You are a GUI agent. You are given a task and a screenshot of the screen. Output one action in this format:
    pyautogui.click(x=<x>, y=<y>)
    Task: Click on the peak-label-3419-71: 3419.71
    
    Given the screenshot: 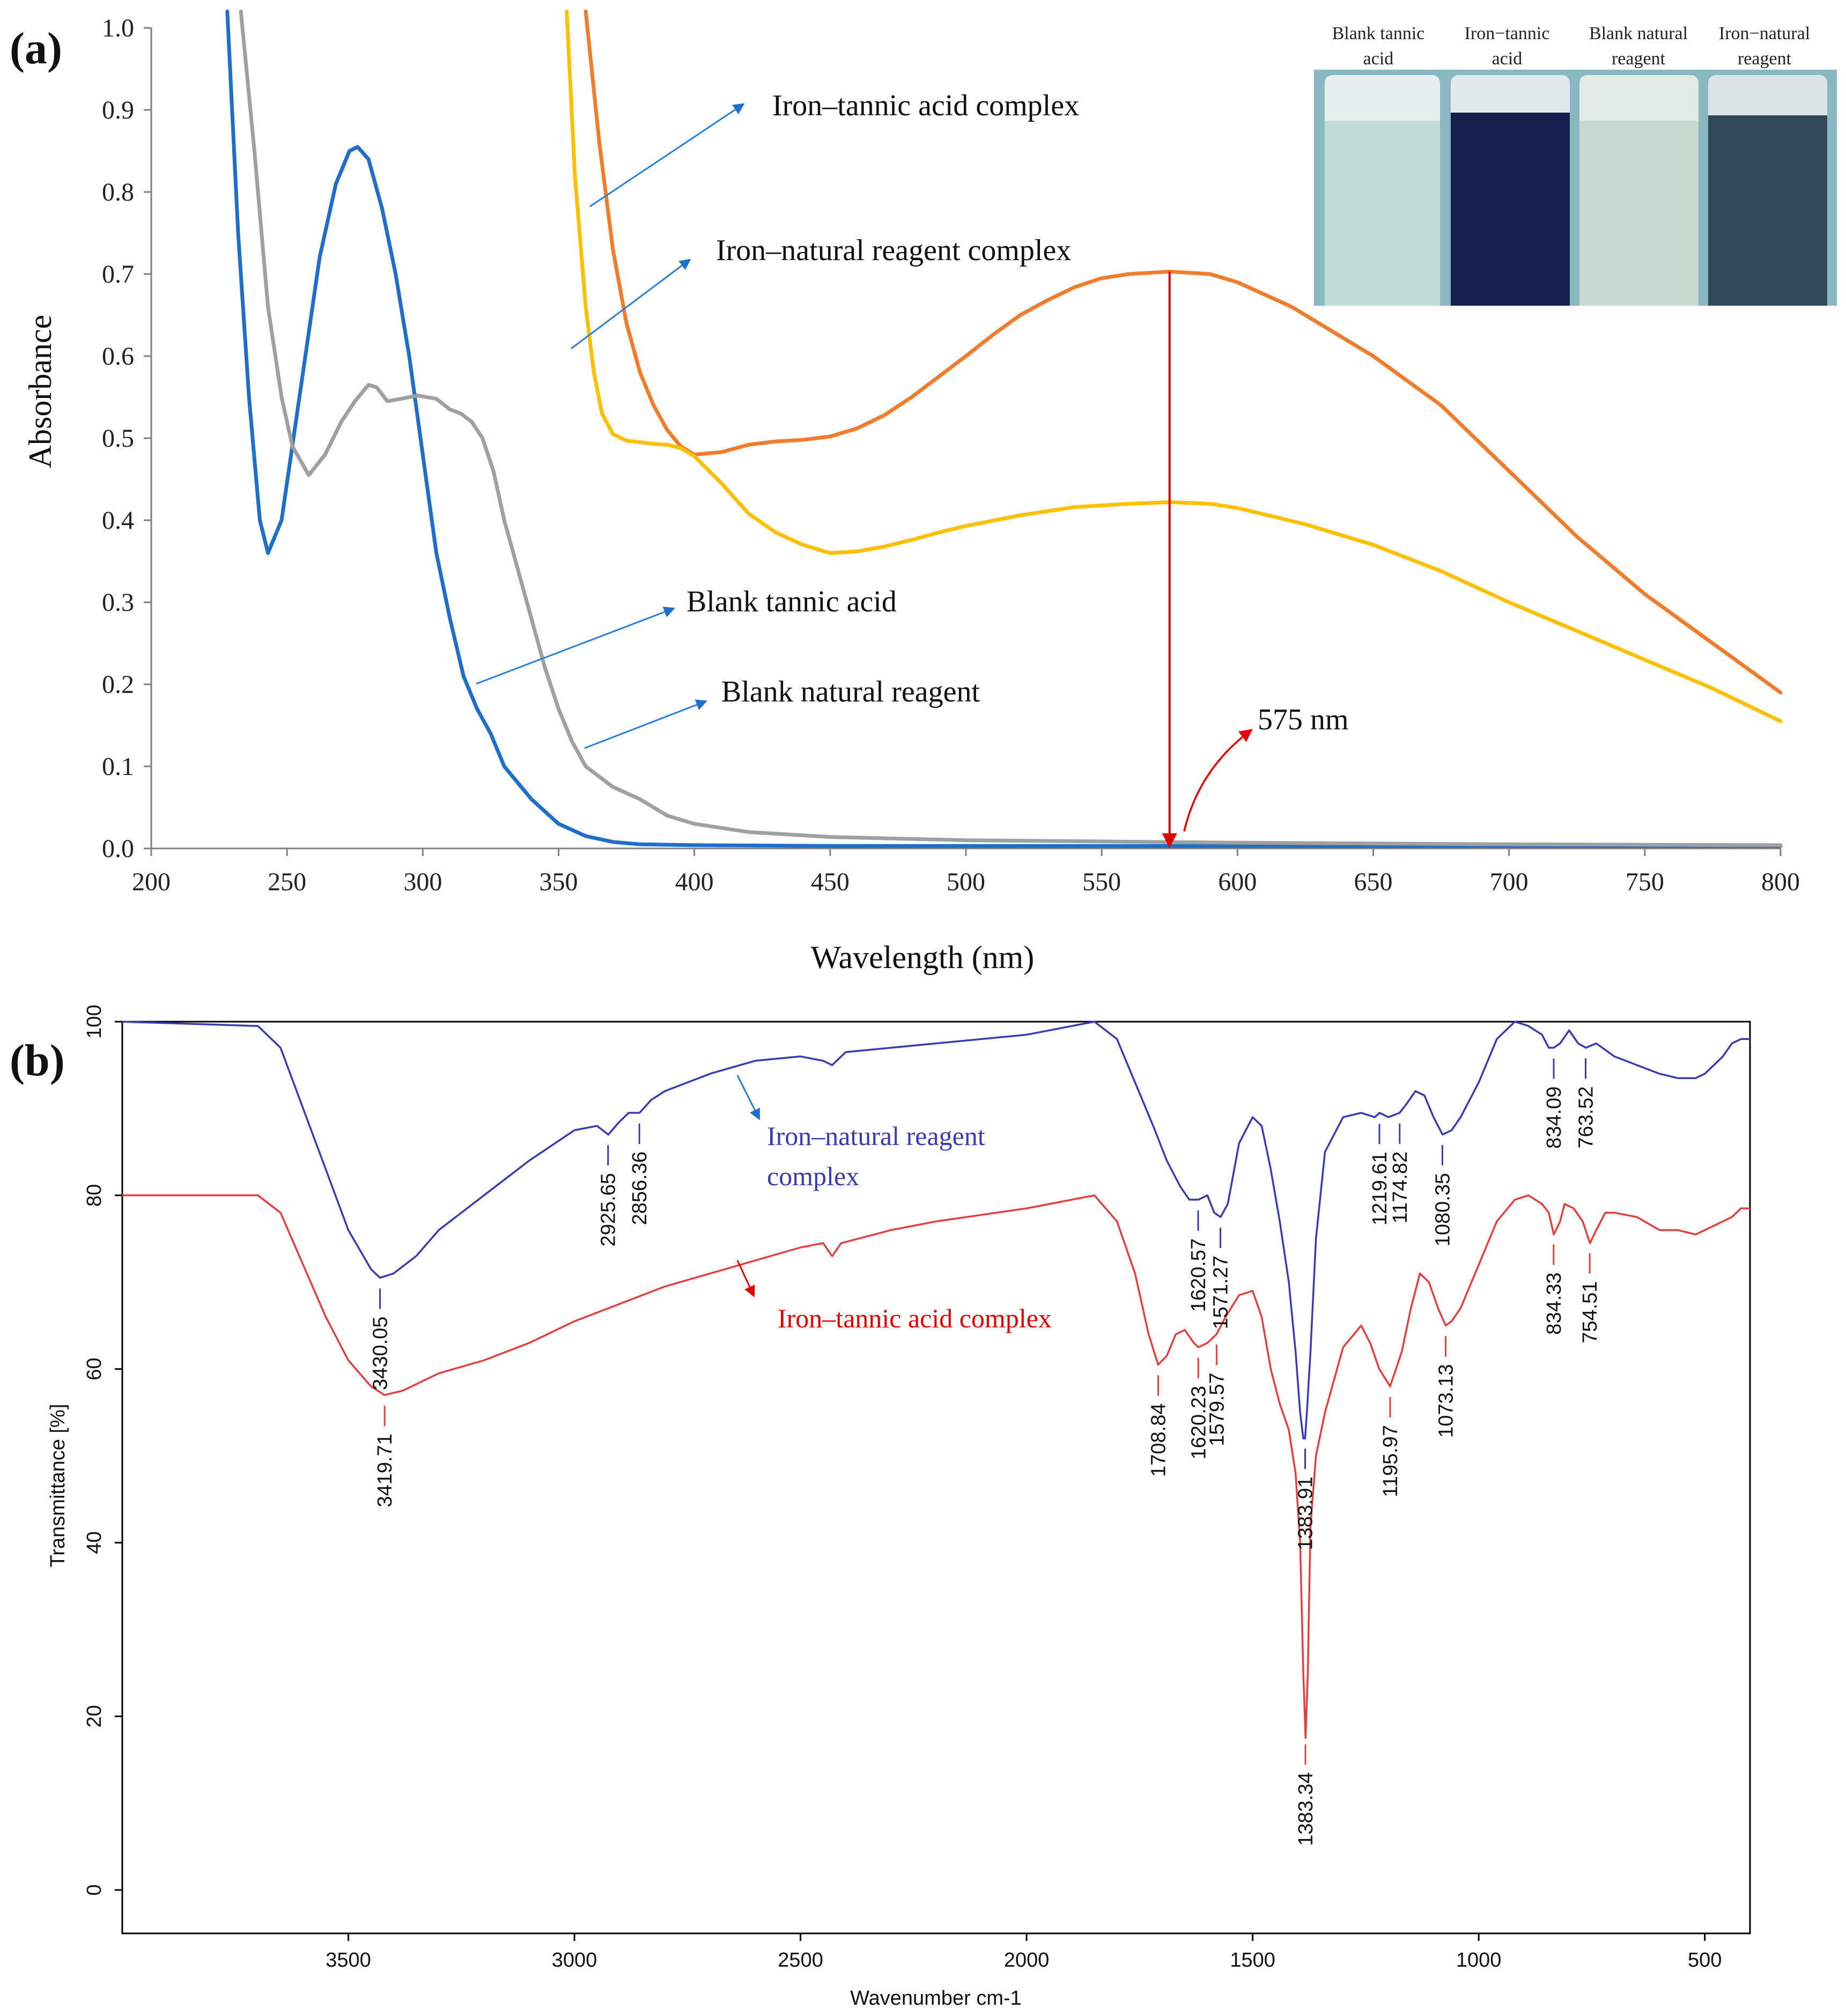 What is the action you would take?
    pyautogui.click(x=385, y=1470)
    